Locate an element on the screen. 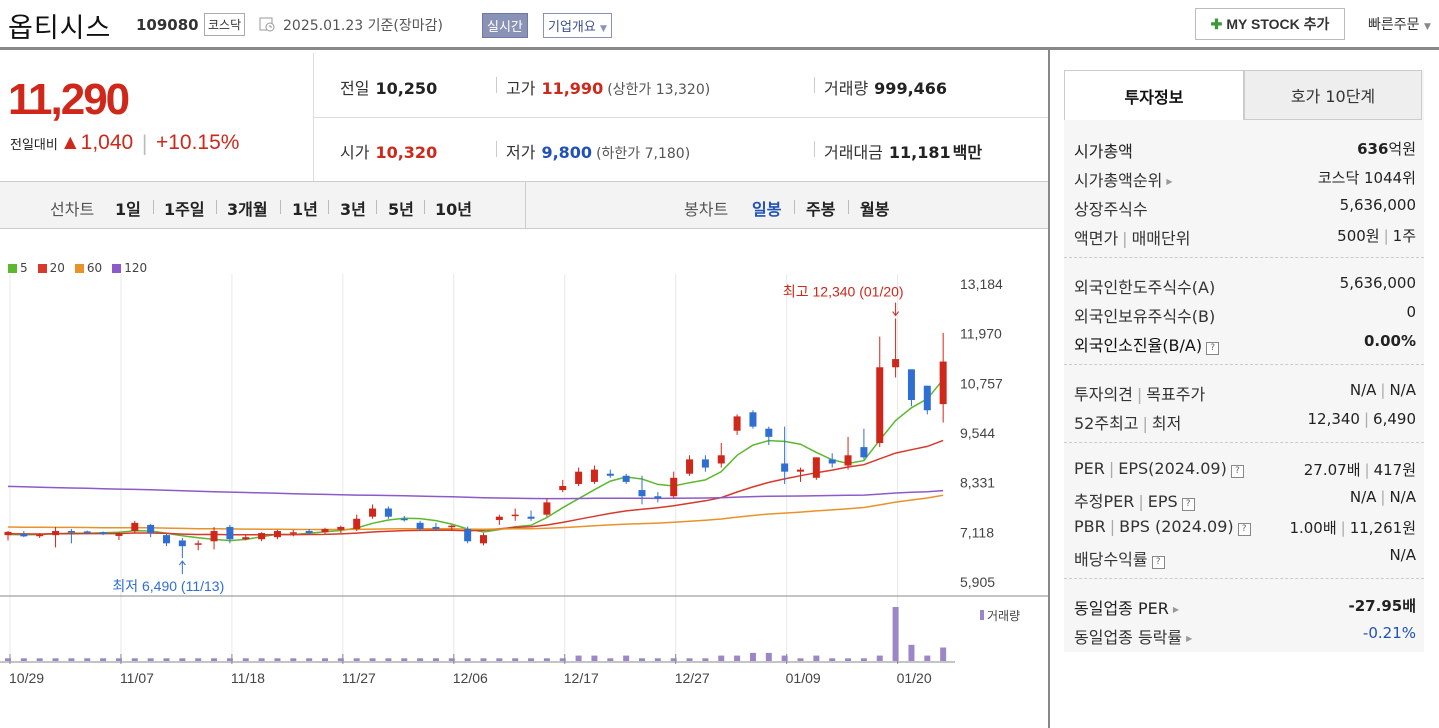  y-tick-label: 10,757 is located at coordinates (981, 383).